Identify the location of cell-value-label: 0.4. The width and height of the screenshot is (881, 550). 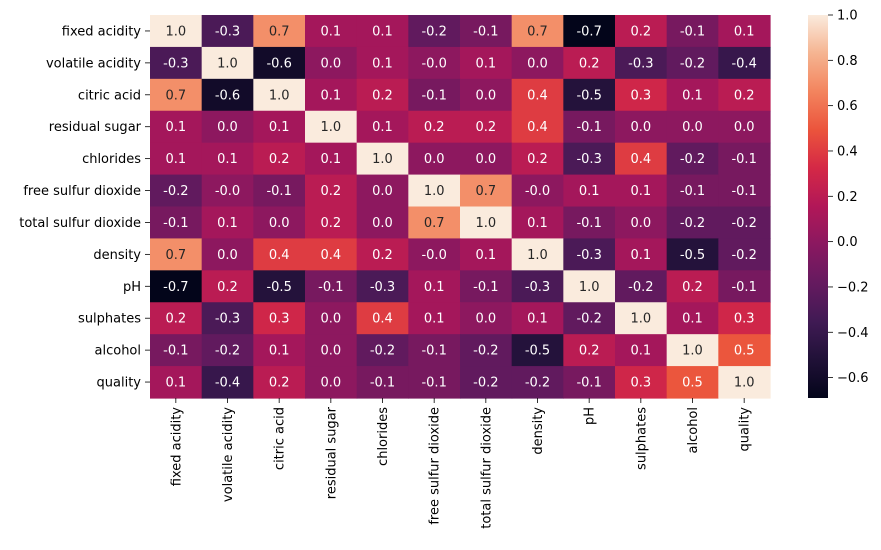
(330, 255).